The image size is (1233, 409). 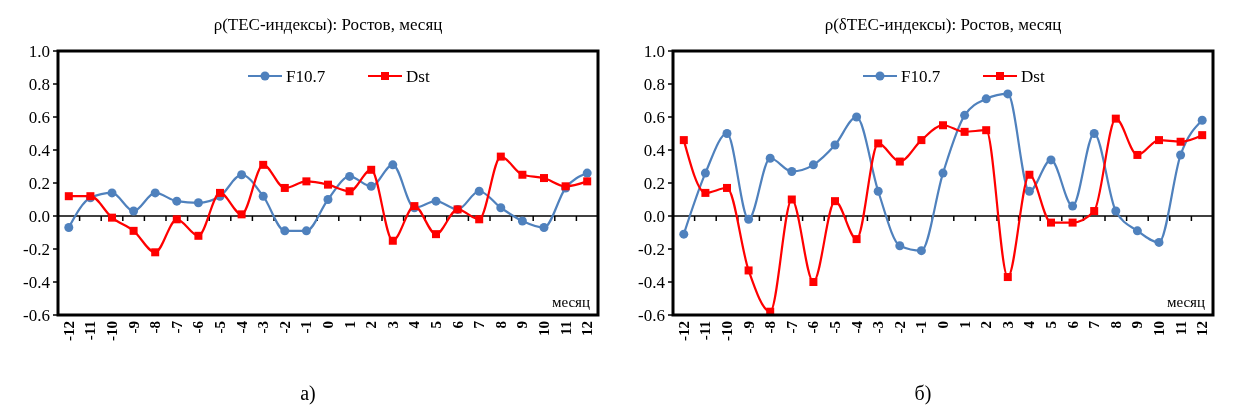 I want to click on x-tick-label: 12, so click(x=1202, y=328).